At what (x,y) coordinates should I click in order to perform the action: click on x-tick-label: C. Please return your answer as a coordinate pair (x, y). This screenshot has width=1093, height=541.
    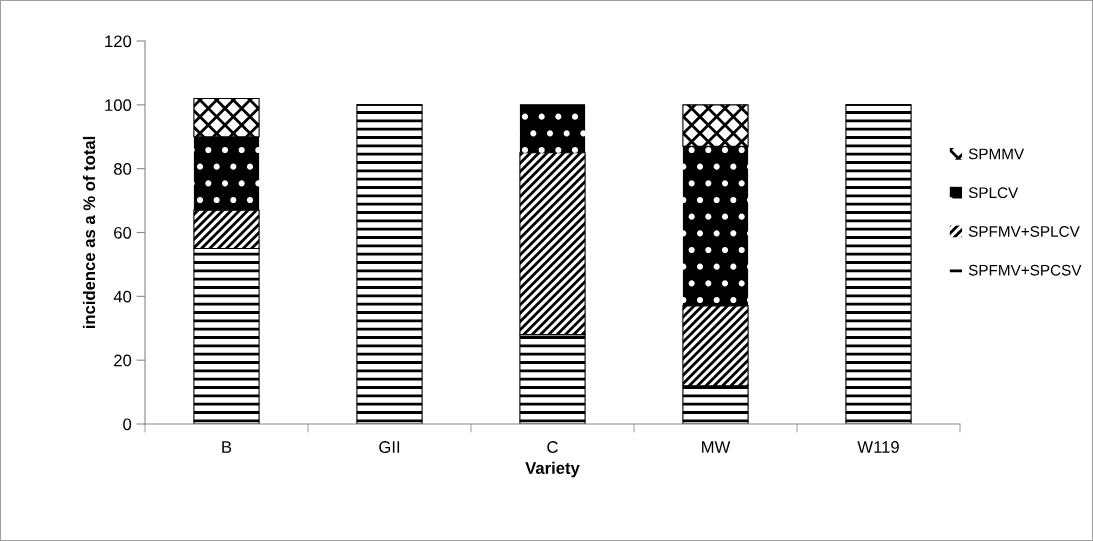
    Looking at the image, I should click on (552, 447).